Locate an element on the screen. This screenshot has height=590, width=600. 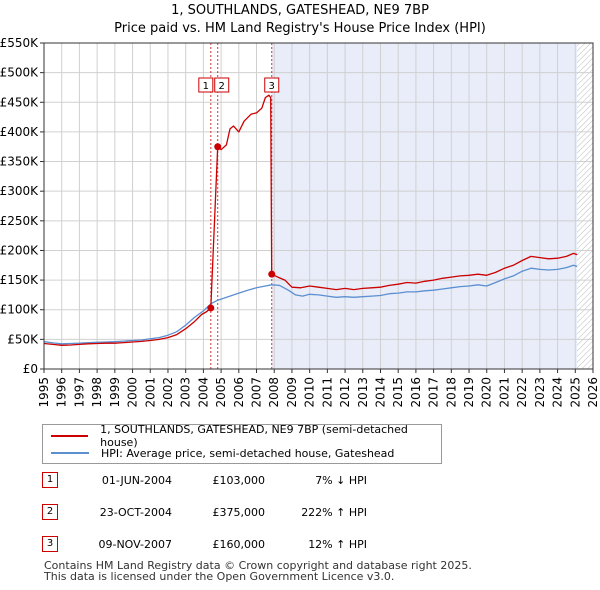
x-tick-label: 2006 is located at coordinates (239, 392).